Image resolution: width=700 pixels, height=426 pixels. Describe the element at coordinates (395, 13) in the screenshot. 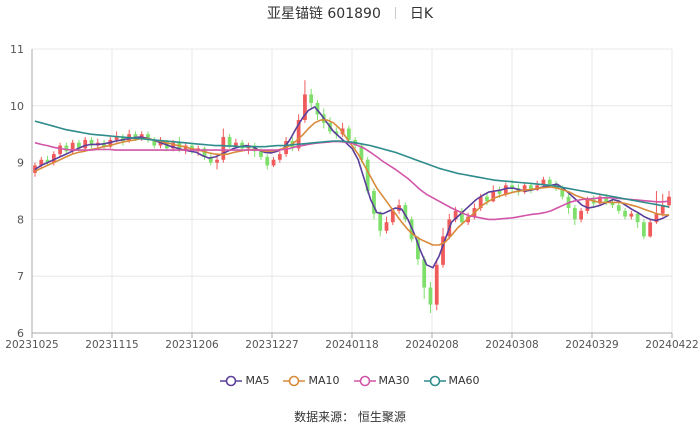

I see `title-separator` at that location.